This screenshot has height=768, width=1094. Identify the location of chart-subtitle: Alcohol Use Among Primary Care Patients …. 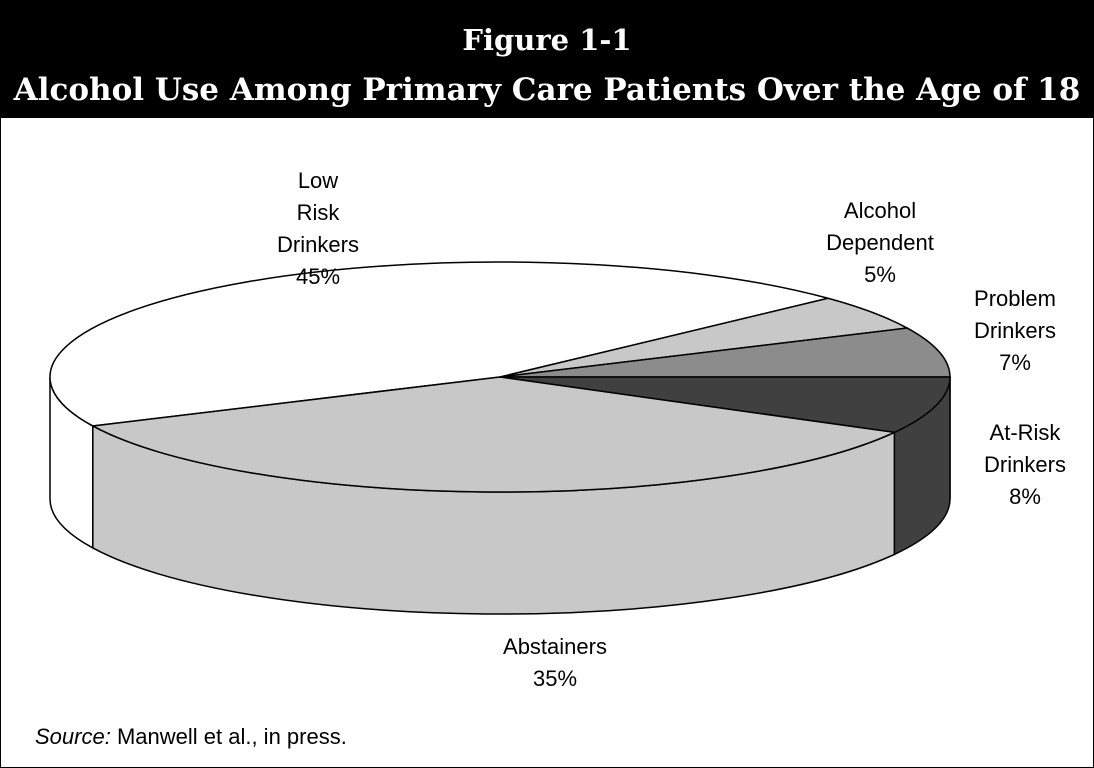
(547, 90).